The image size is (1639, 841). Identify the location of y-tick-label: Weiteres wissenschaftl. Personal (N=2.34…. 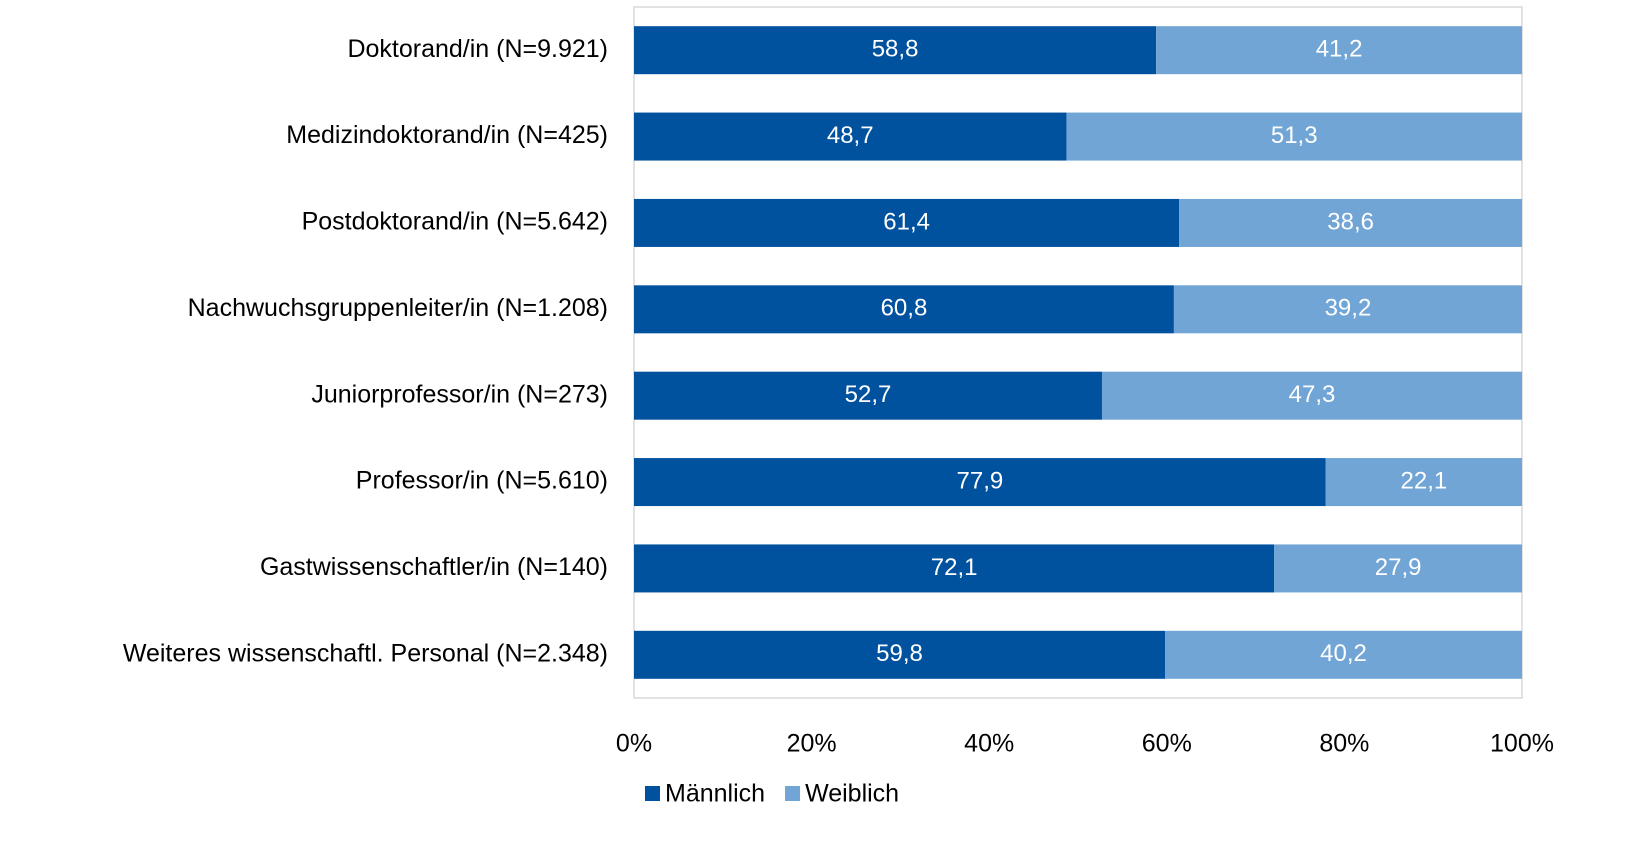
(365, 653).